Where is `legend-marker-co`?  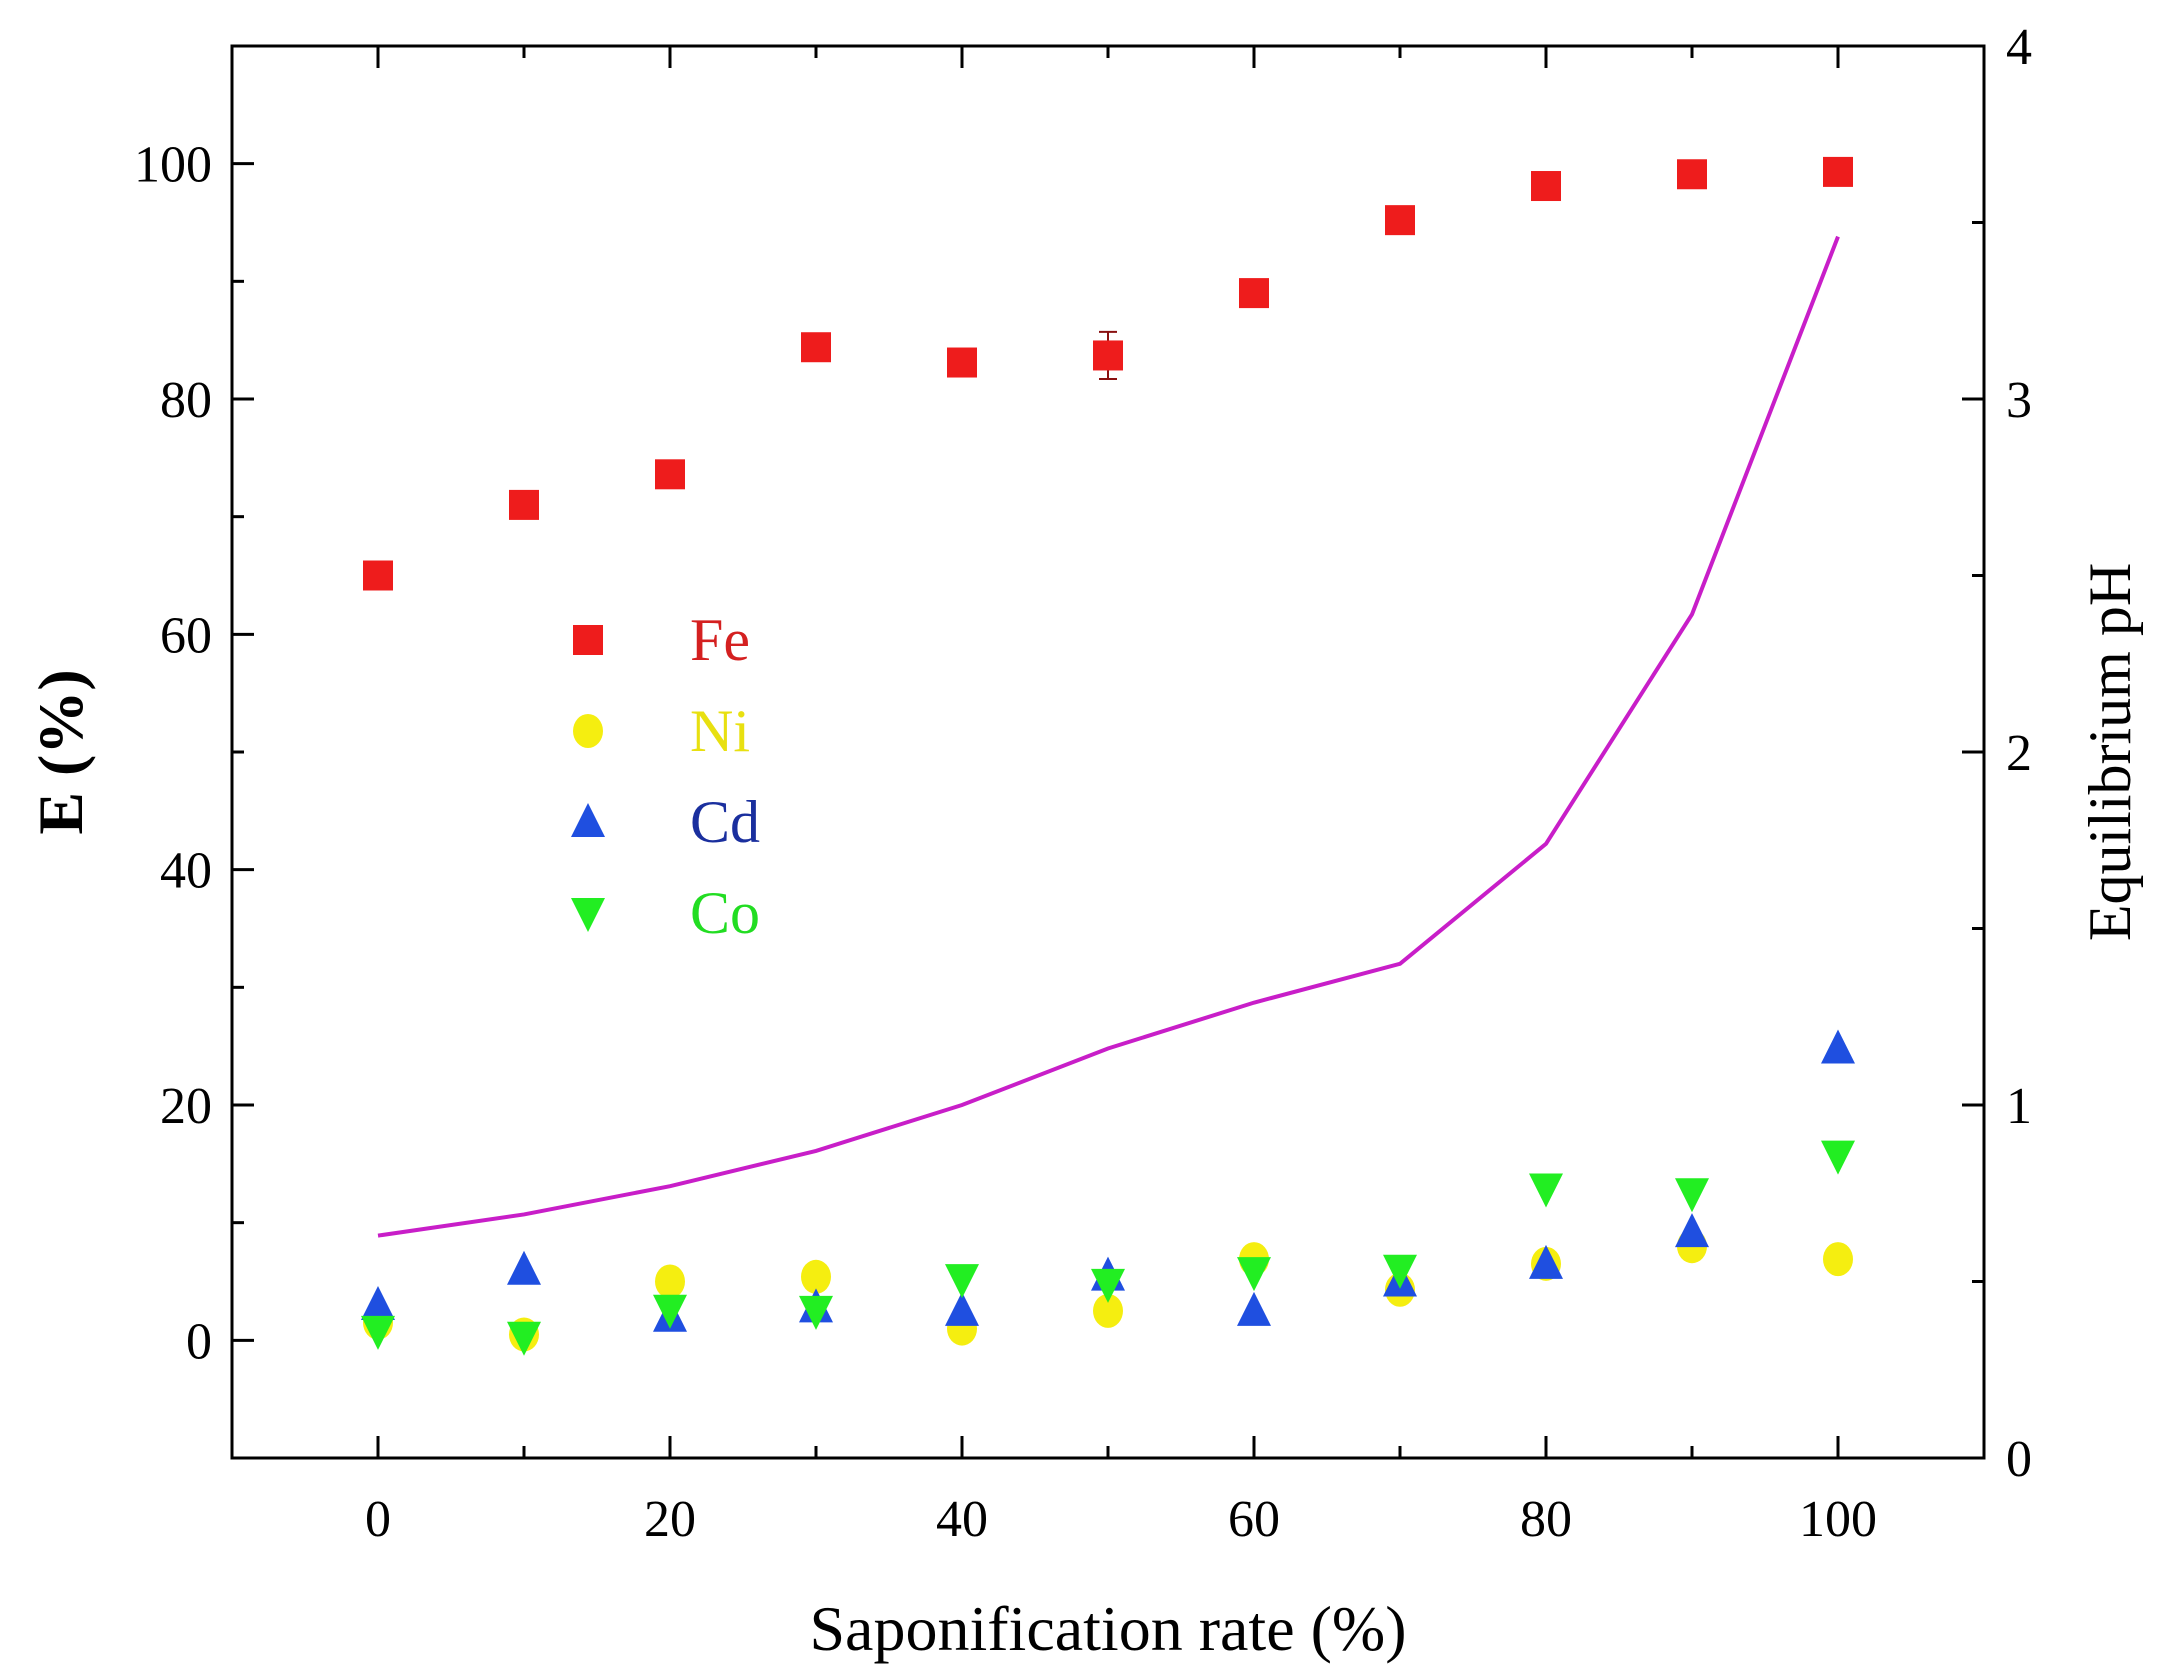 legend-marker-co is located at coordinates (588, 915).